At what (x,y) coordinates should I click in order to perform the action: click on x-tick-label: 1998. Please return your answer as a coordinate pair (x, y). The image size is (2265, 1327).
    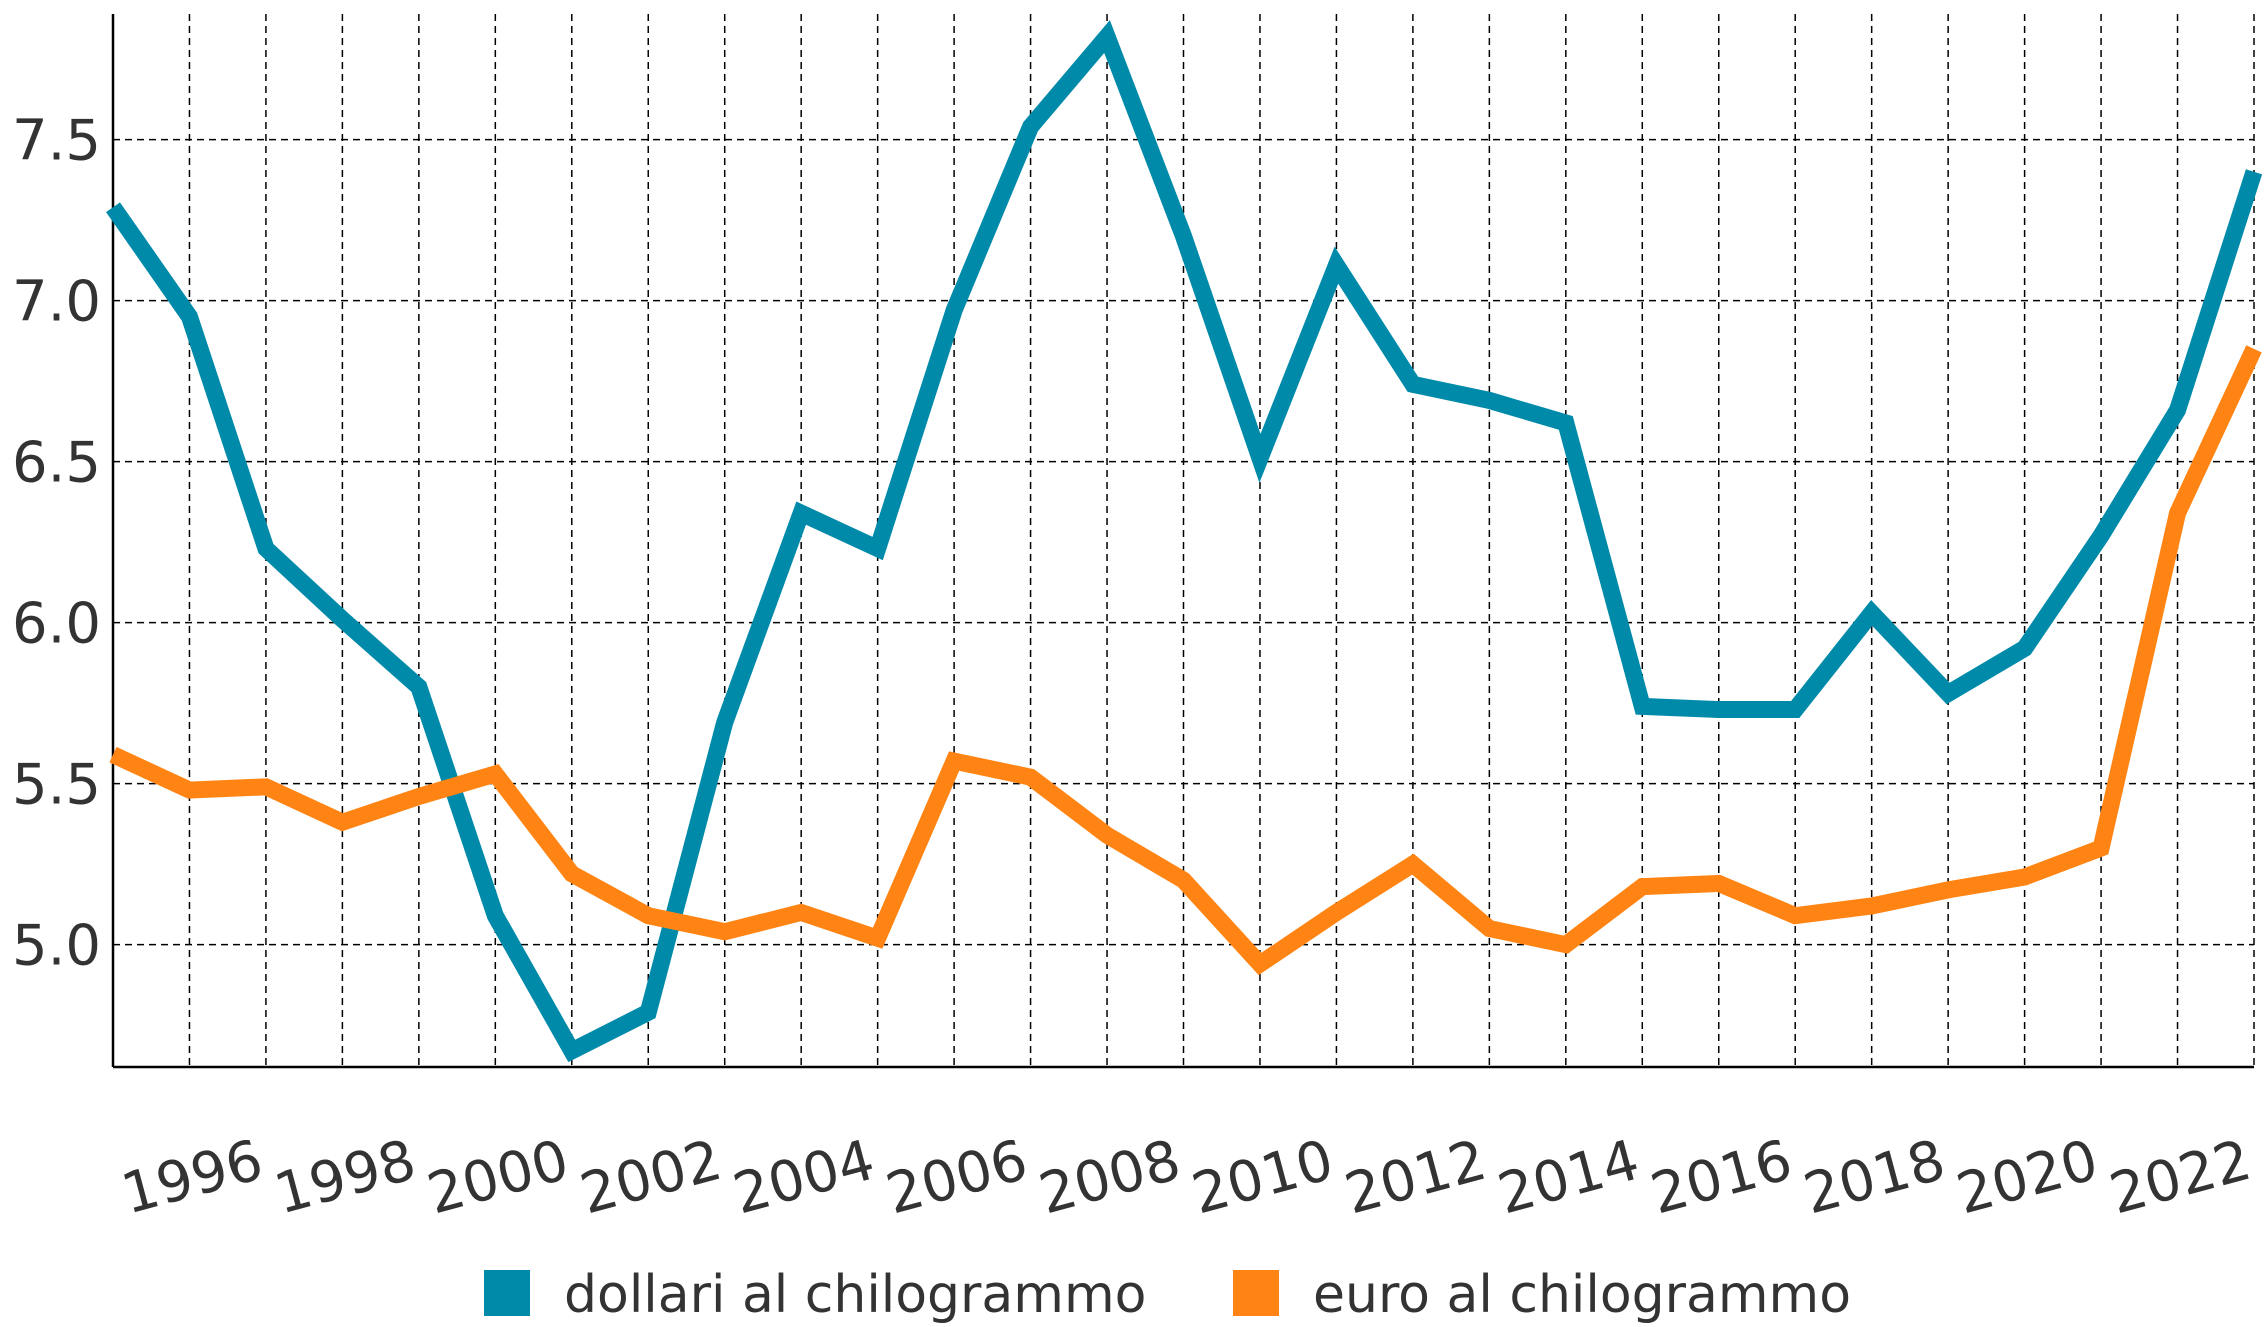
    Looking at the image, I should click on (345, 1178).